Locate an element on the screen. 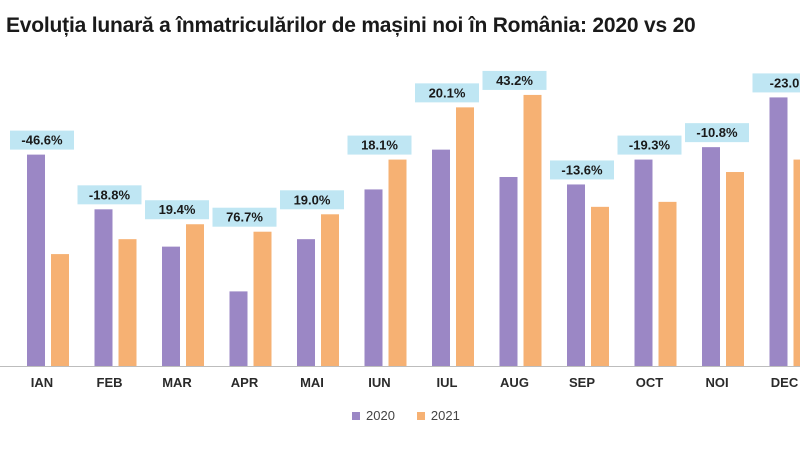 Image resolution: width=800 pixels, height=450 pixels. change-label-ian: -46.6% is located at coordinates (42, 140).